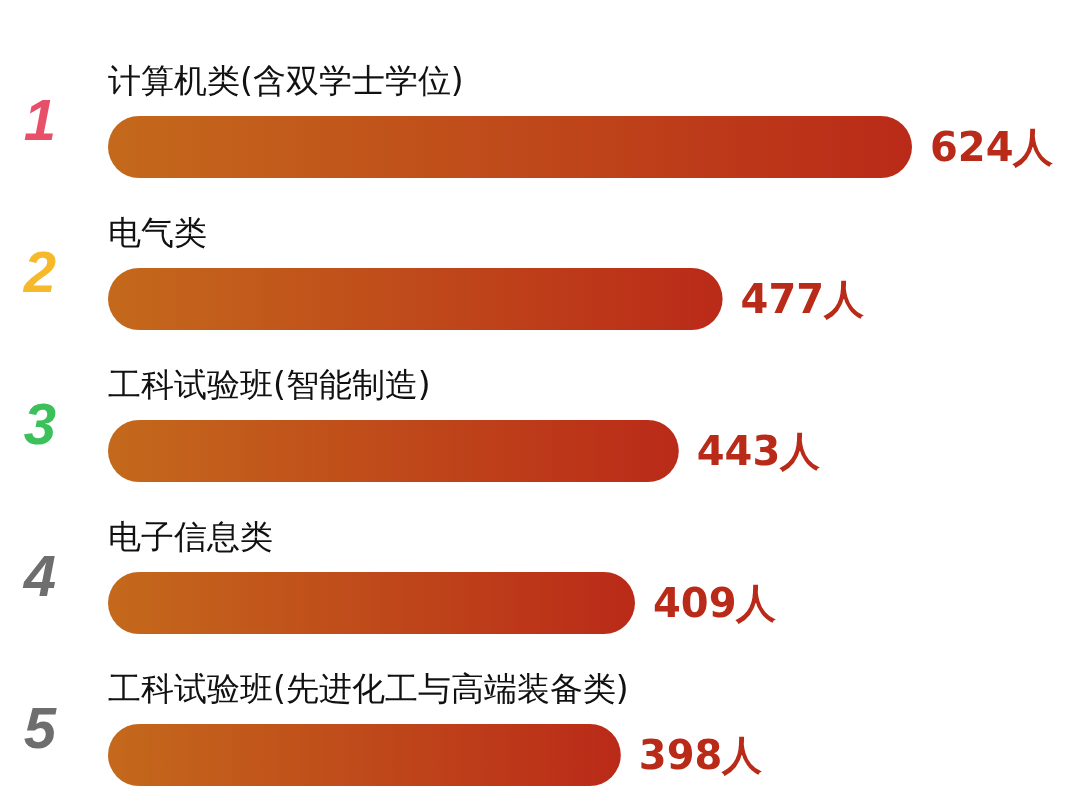 The image size is (1080, 810). I want to click on data-label: 443人, so click(759, 451).